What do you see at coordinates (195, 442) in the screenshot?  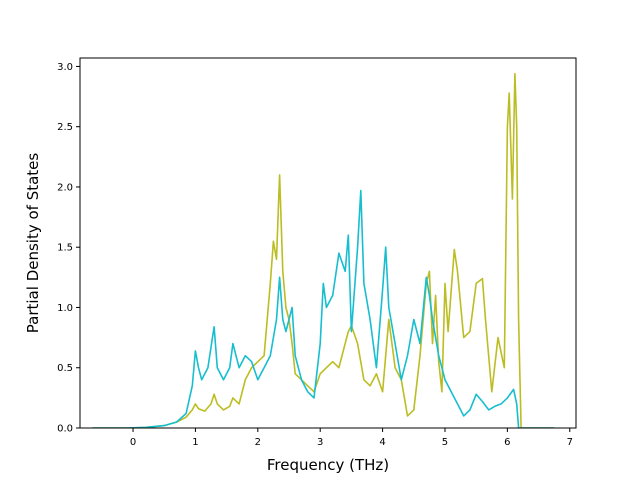 I see `x-tick-label: 1` at bounding box center [195, 442].